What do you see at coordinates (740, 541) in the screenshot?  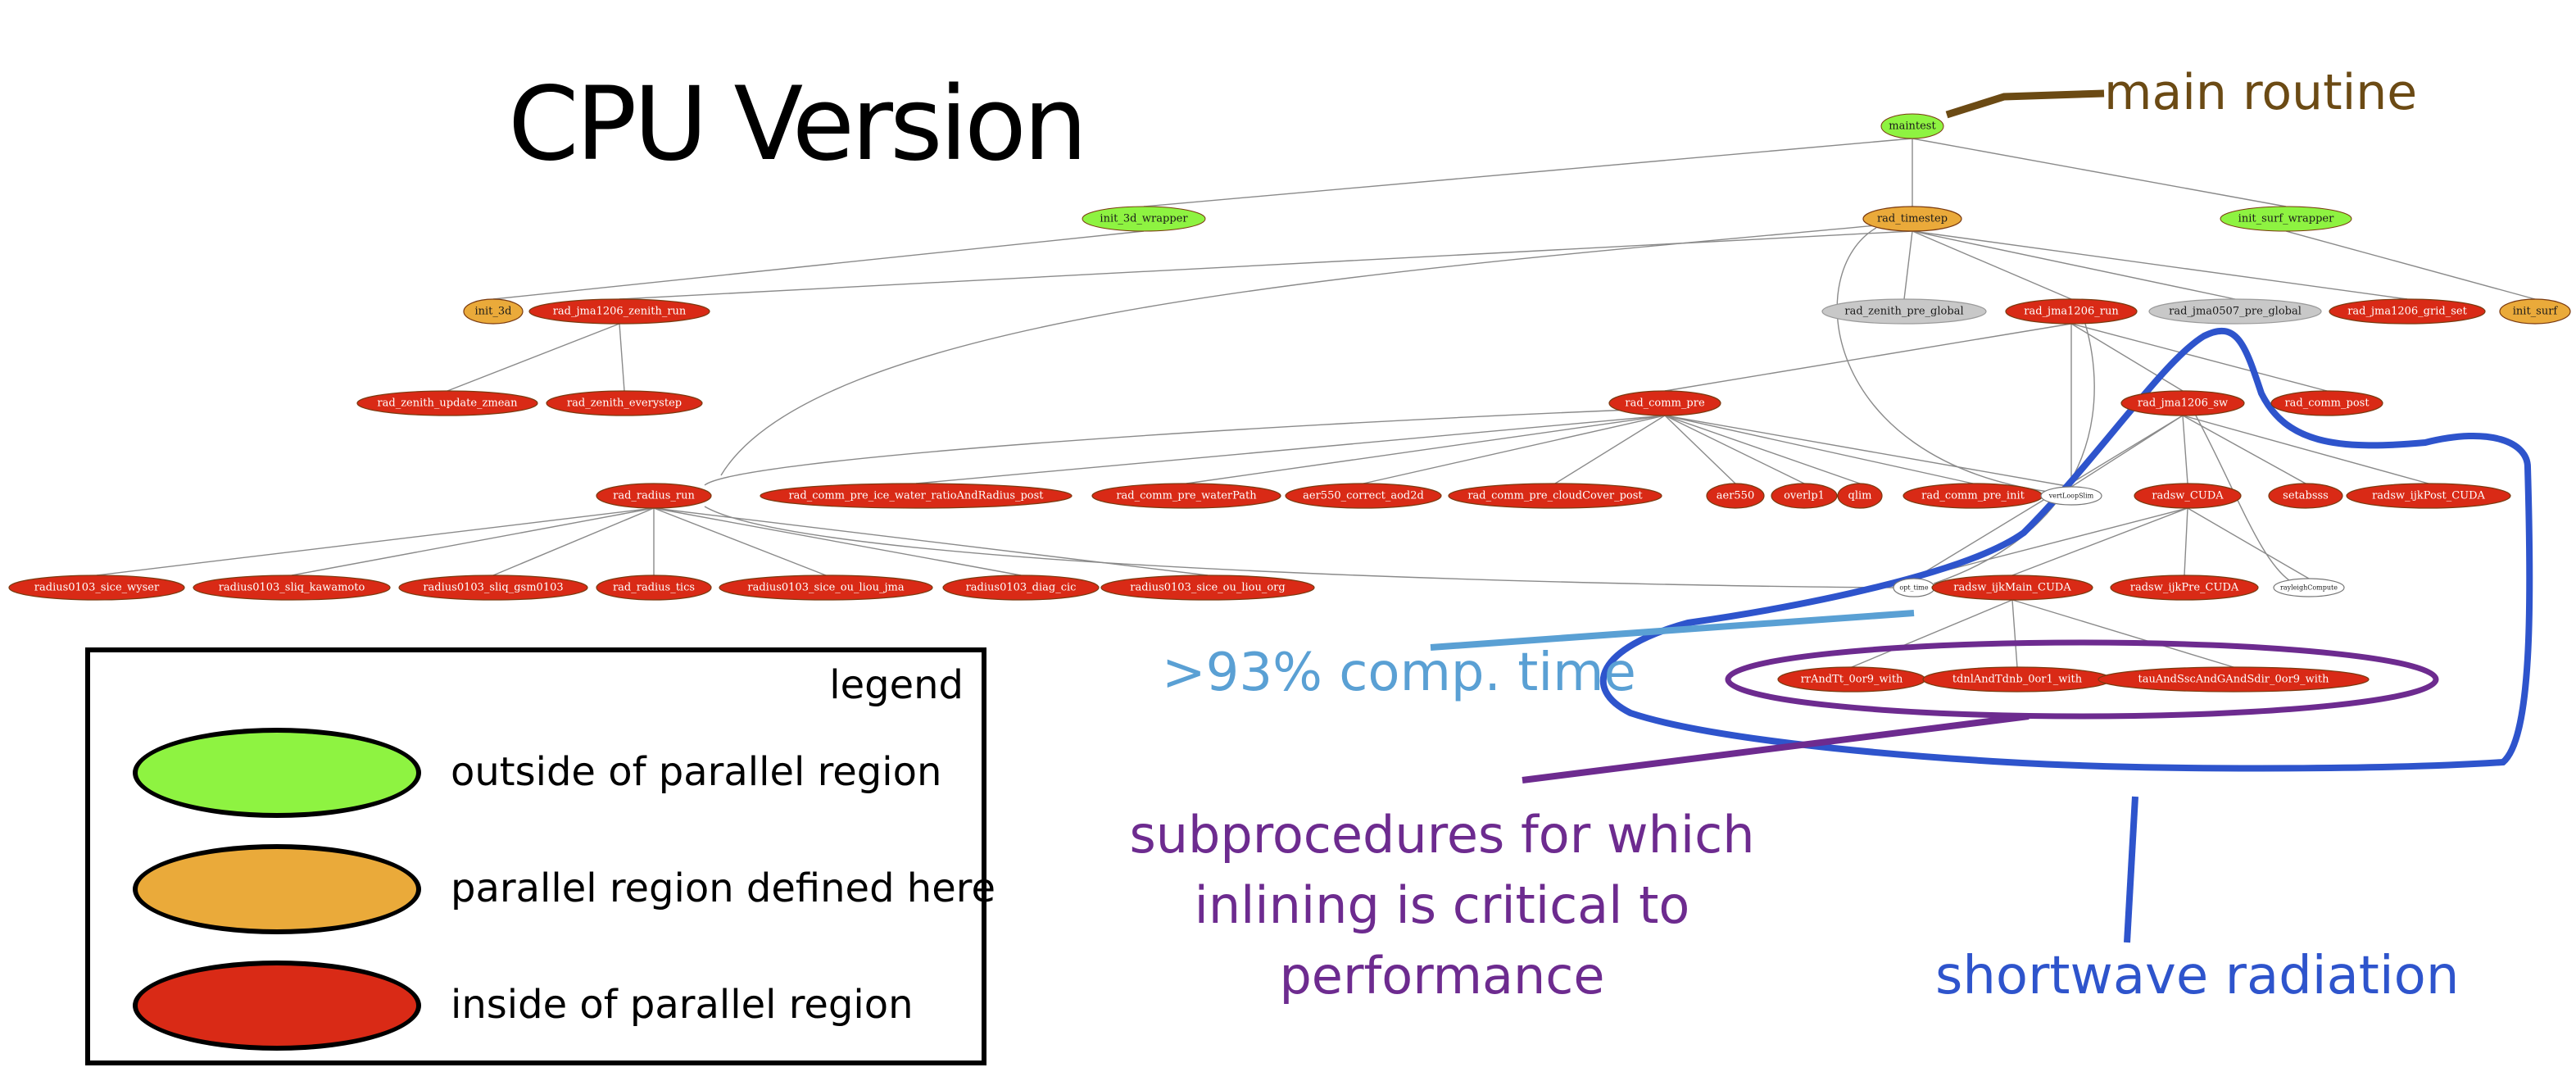 I see `edge-rad_radius_run-to-radius0103_sice_ou_liou_jma` at bounding box center [740, 541].